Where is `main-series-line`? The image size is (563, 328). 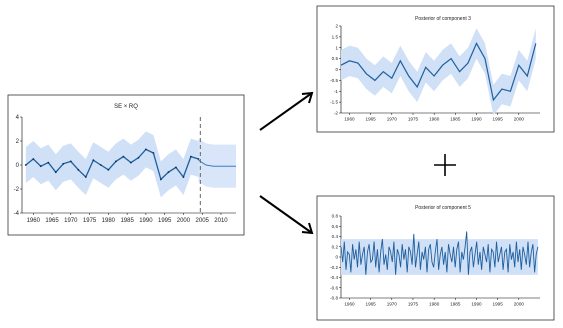 main-series-line is located at coordinates (112, 164).